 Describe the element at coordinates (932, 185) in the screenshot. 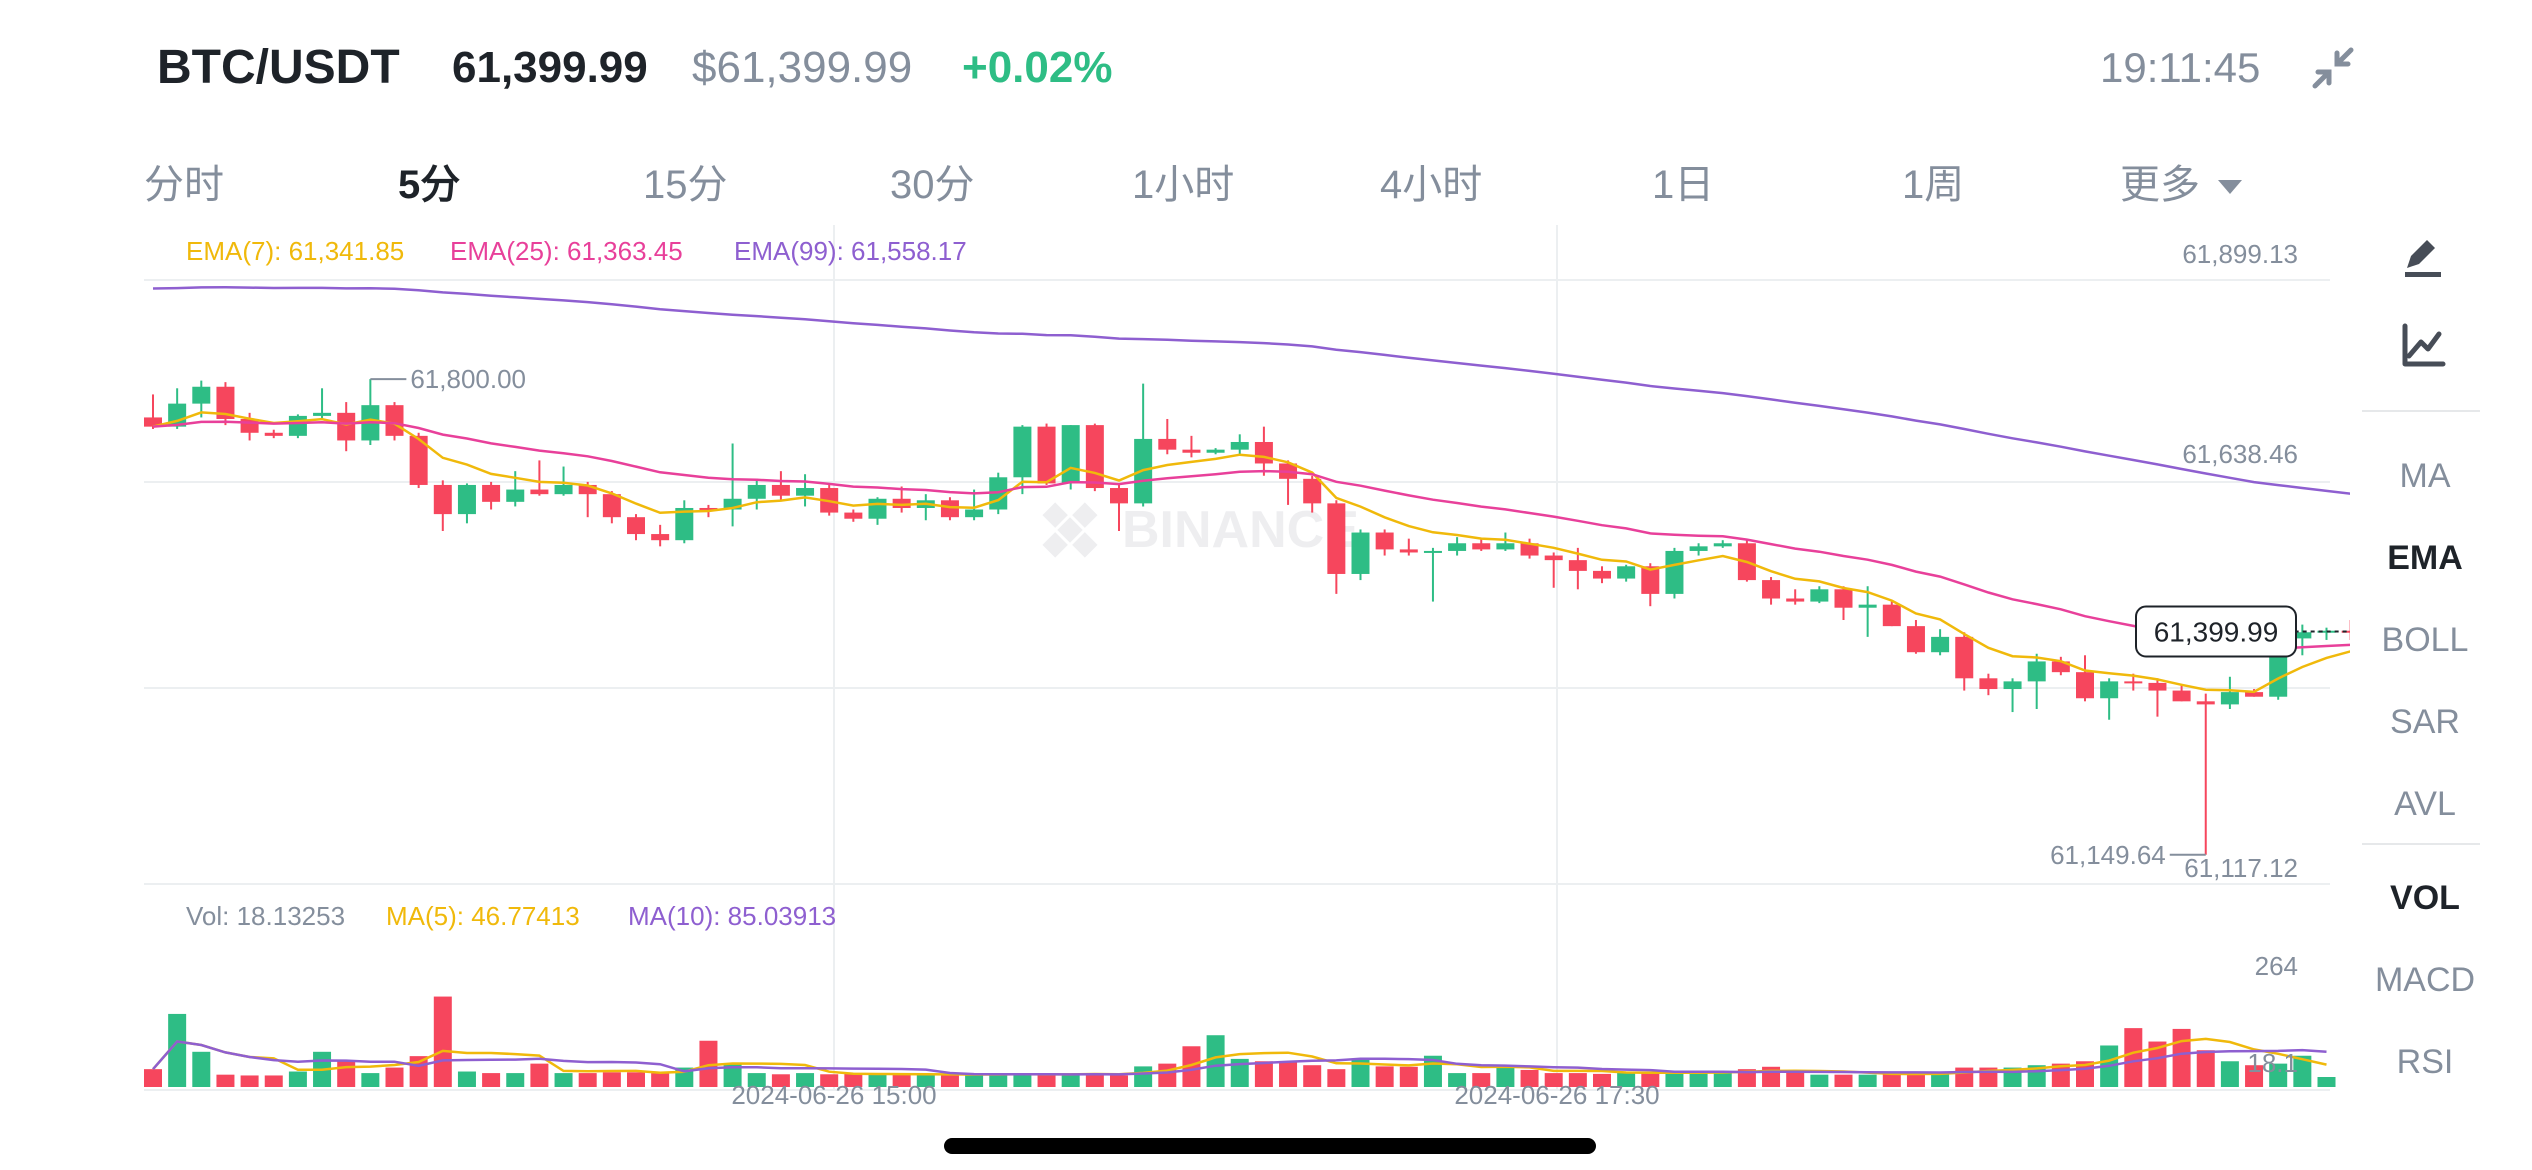

I see `tab-30min: 30分` at that location.